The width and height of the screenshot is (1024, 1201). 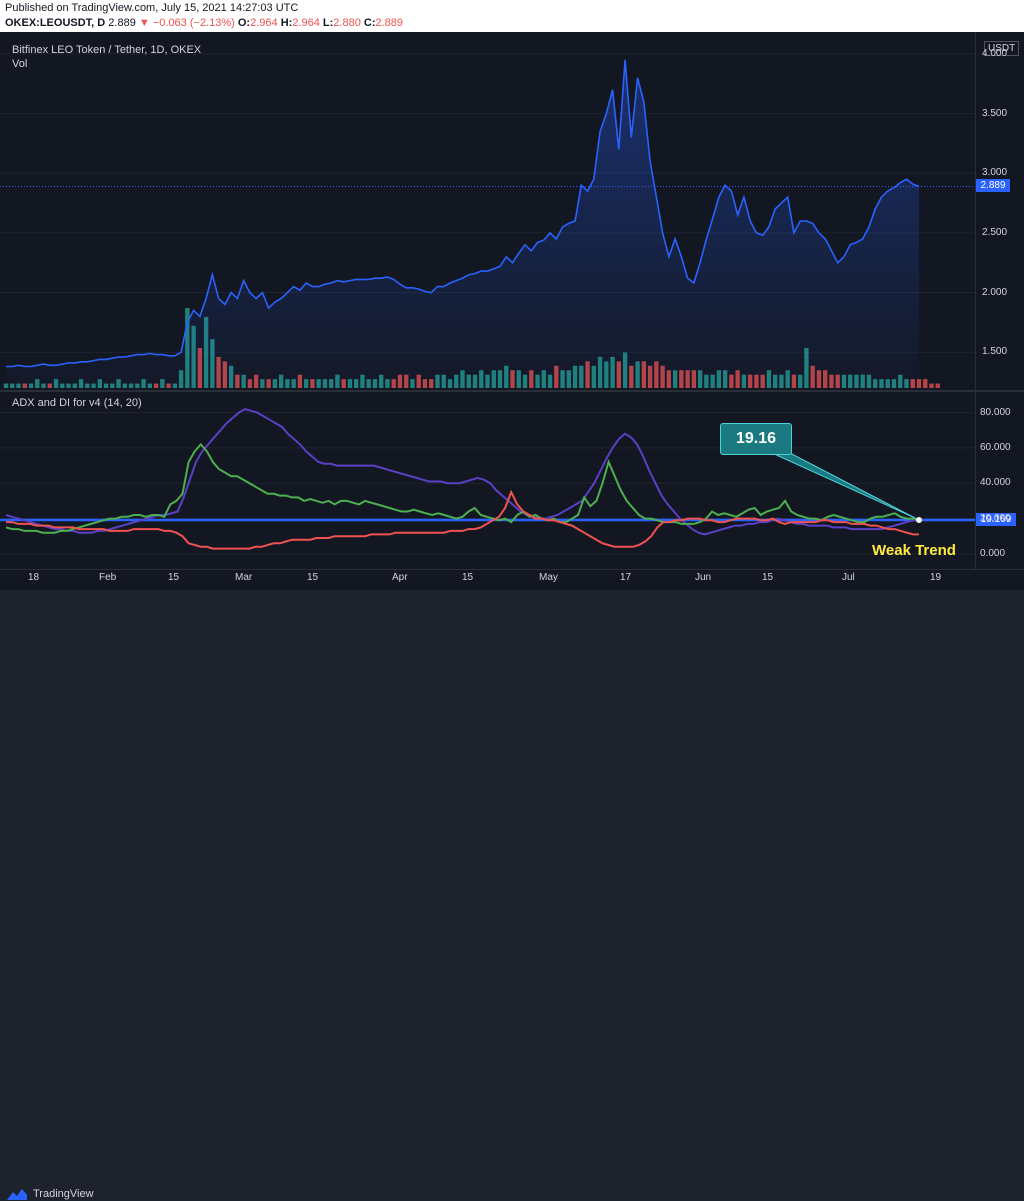 I want to click on price-tick-label: 2.500, so click(x=995, y=232).